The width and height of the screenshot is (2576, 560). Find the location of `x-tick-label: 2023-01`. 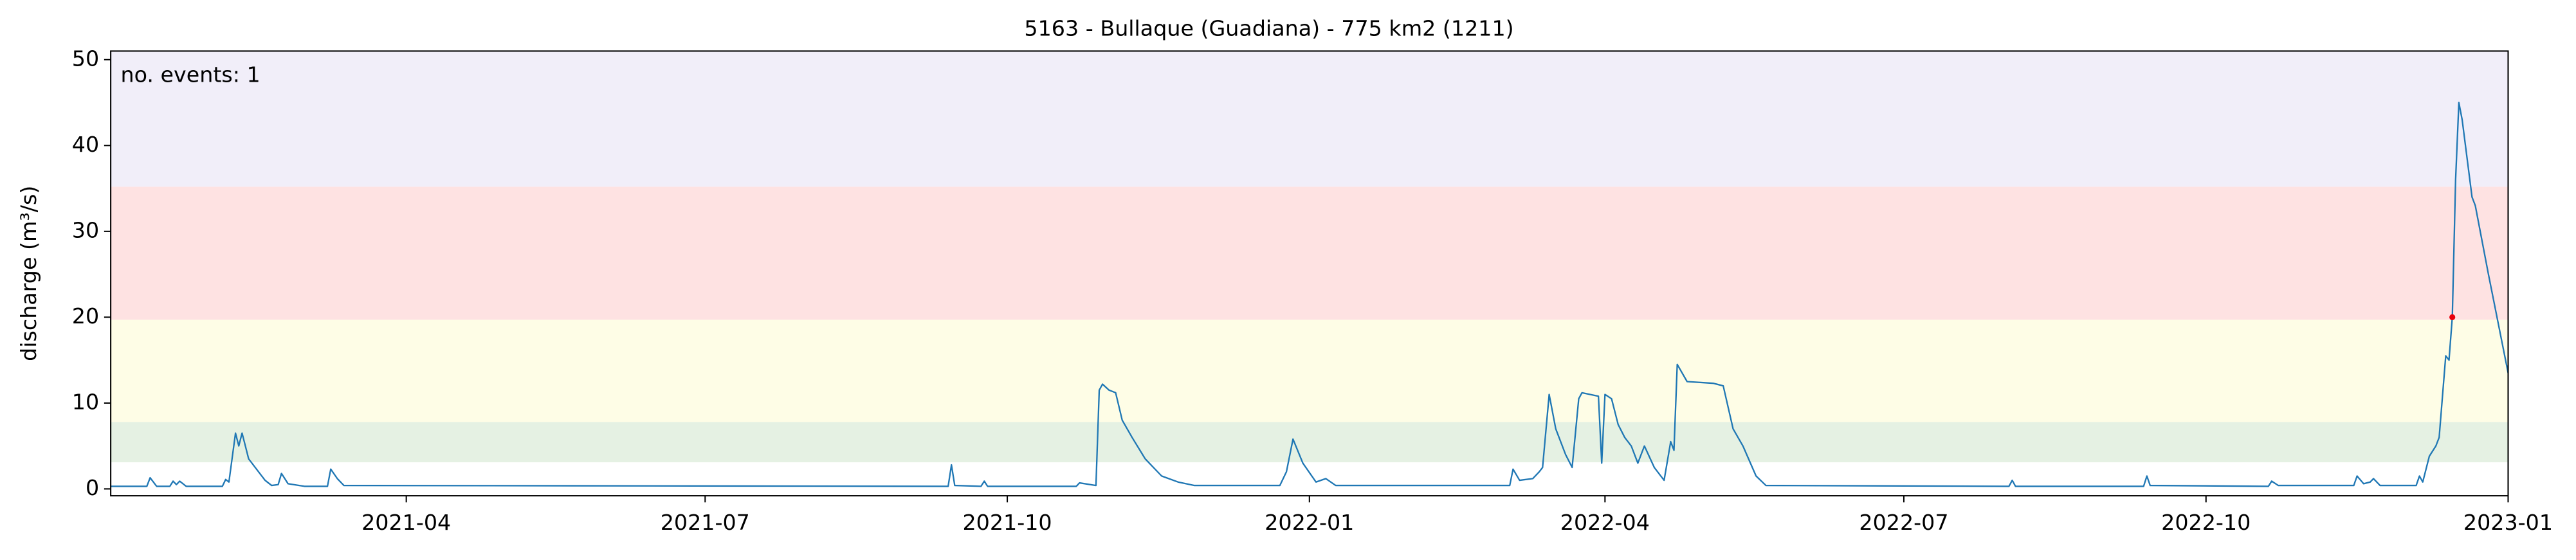

x-tick-label: 2023-01 is located at coordinates (2508, 522).